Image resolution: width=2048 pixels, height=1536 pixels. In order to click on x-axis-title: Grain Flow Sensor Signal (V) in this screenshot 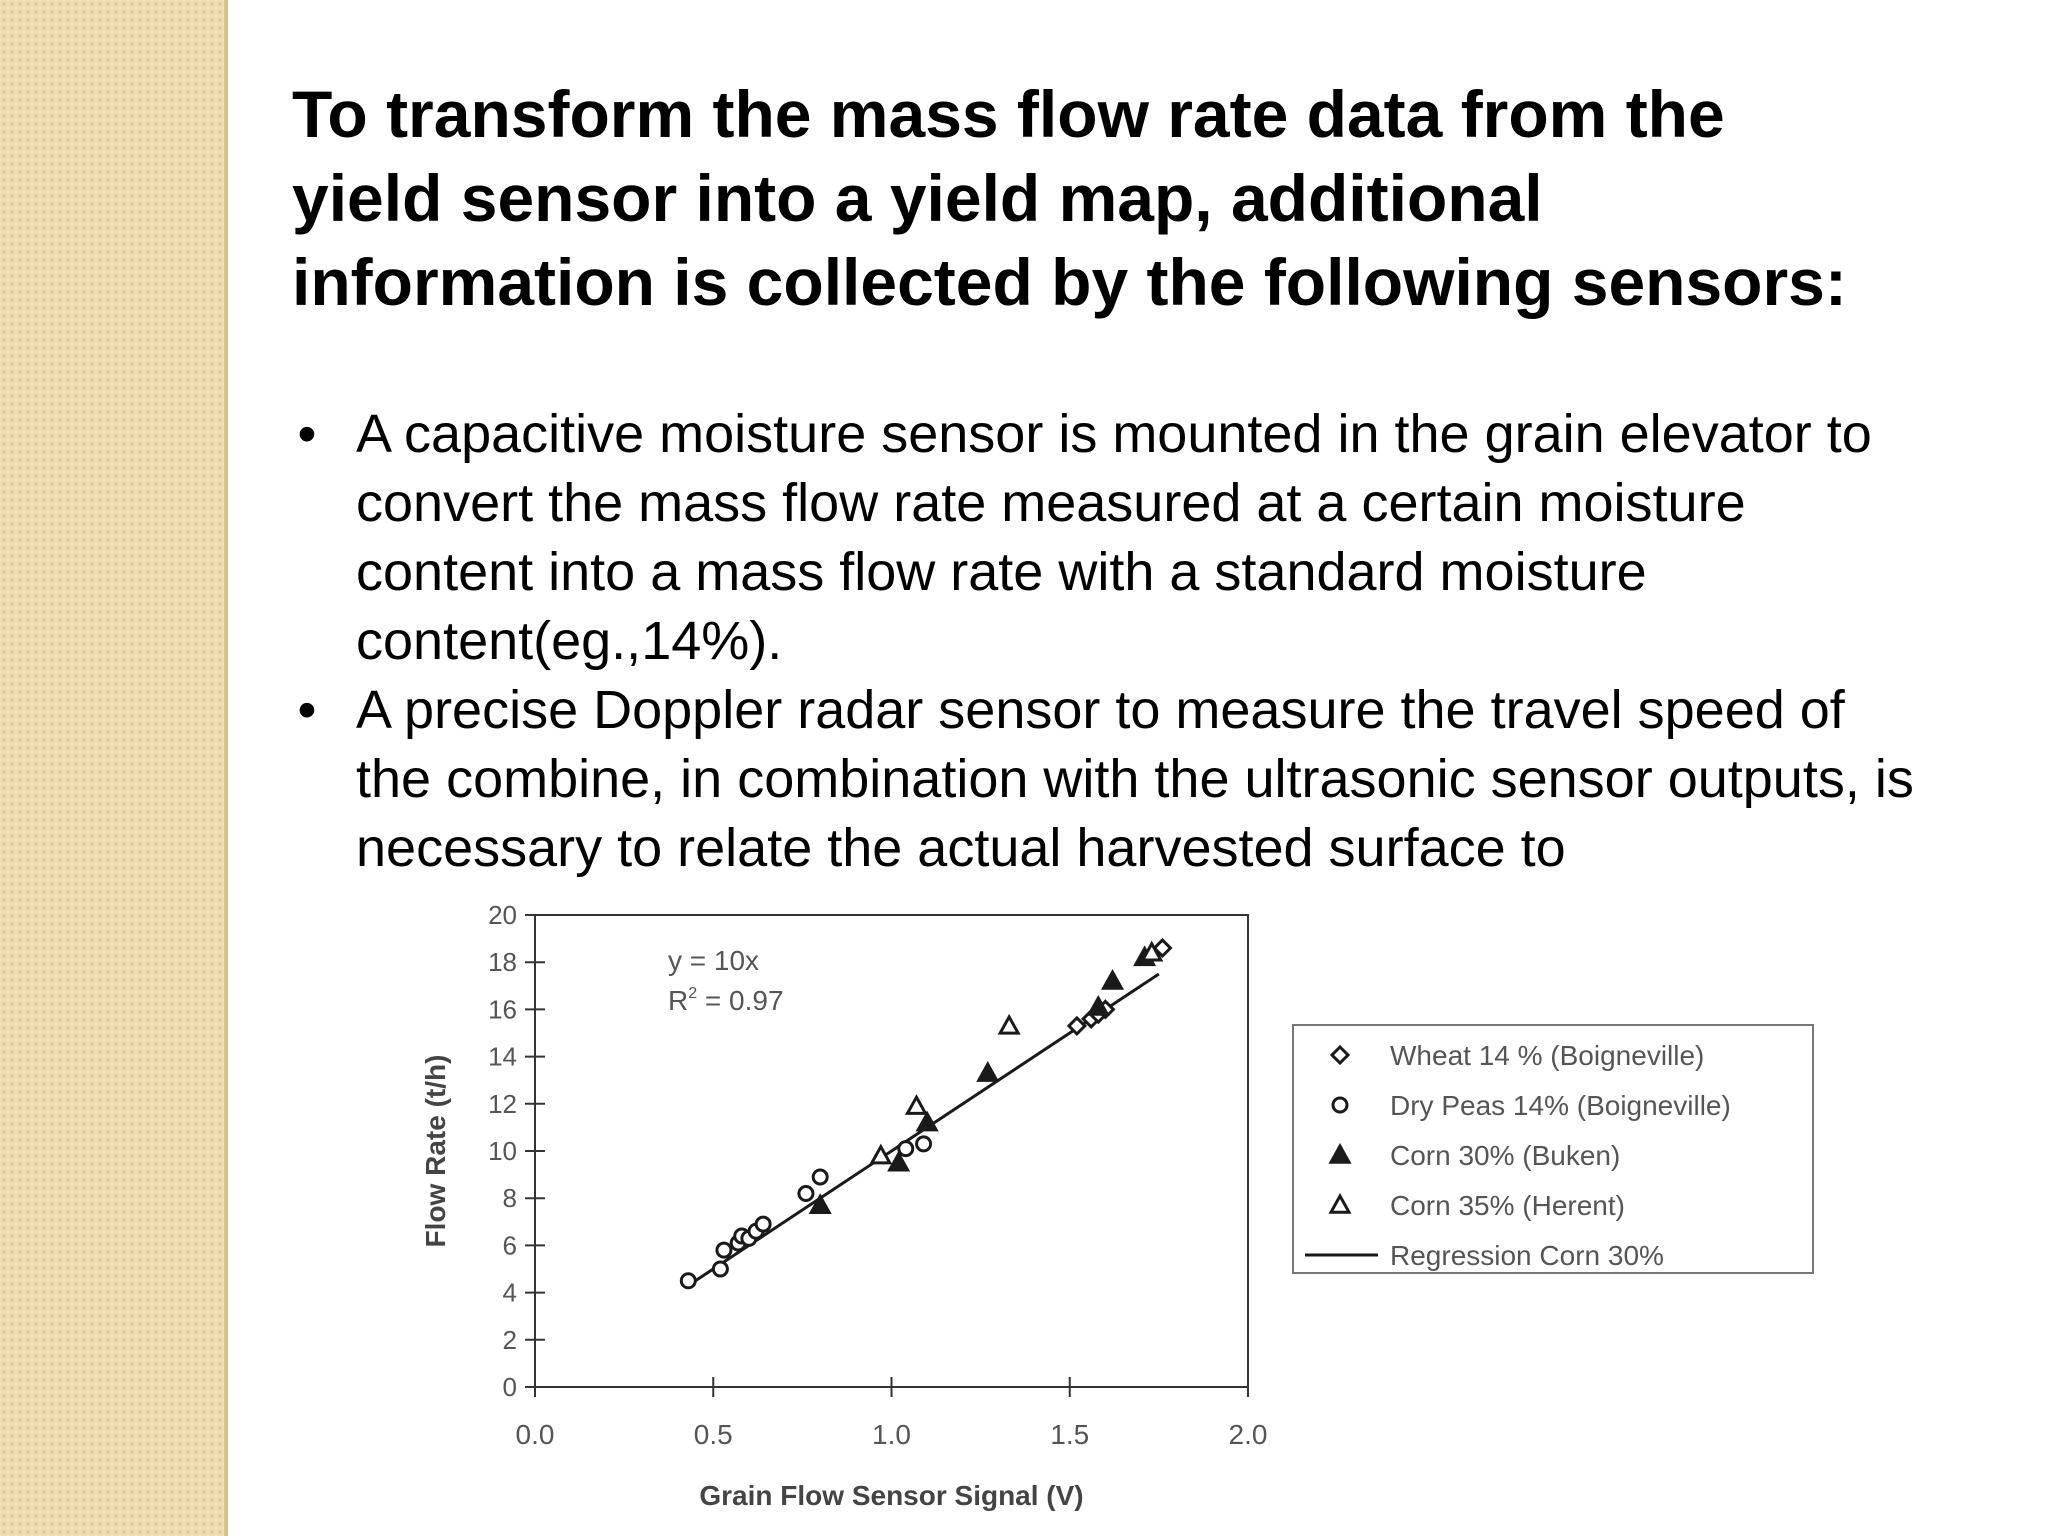, I will do `click(891, 1495)`.